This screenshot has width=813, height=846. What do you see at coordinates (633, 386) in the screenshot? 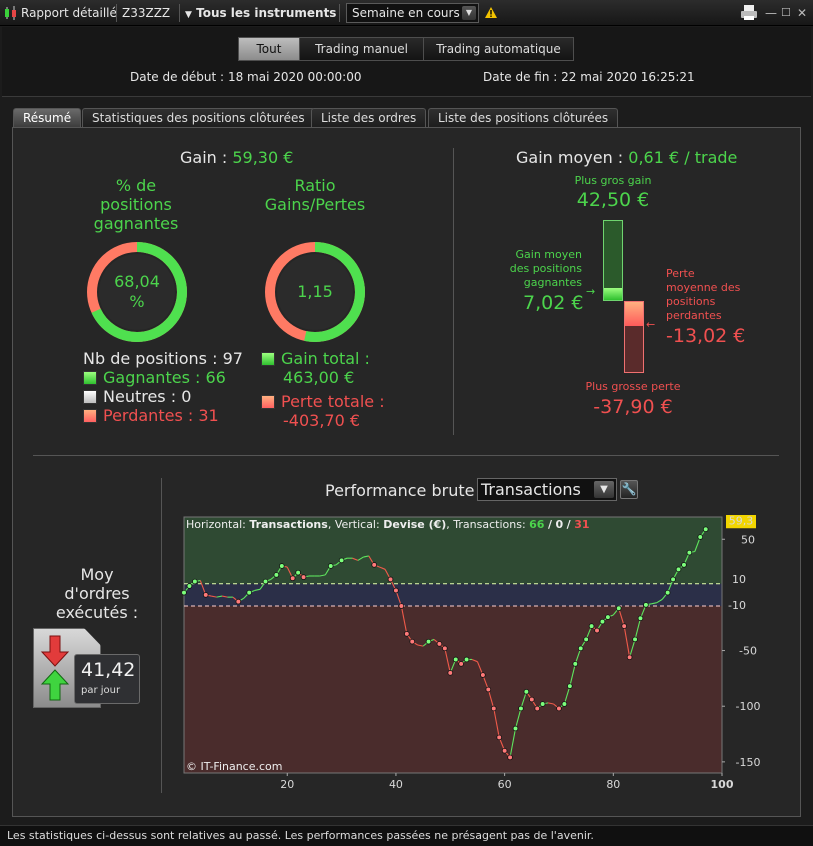
I see `worst-loss-label: Plus grosse perte` at bounding box center [633, 386].